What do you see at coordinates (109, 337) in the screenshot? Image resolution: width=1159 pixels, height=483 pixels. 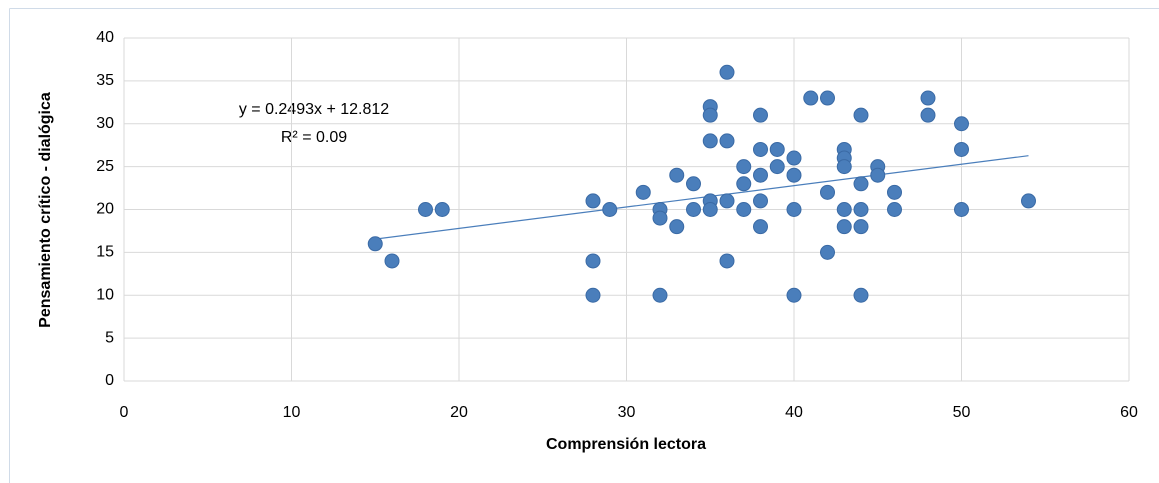 I see `y-tick-label: 5` at bounding box center [109, 337].